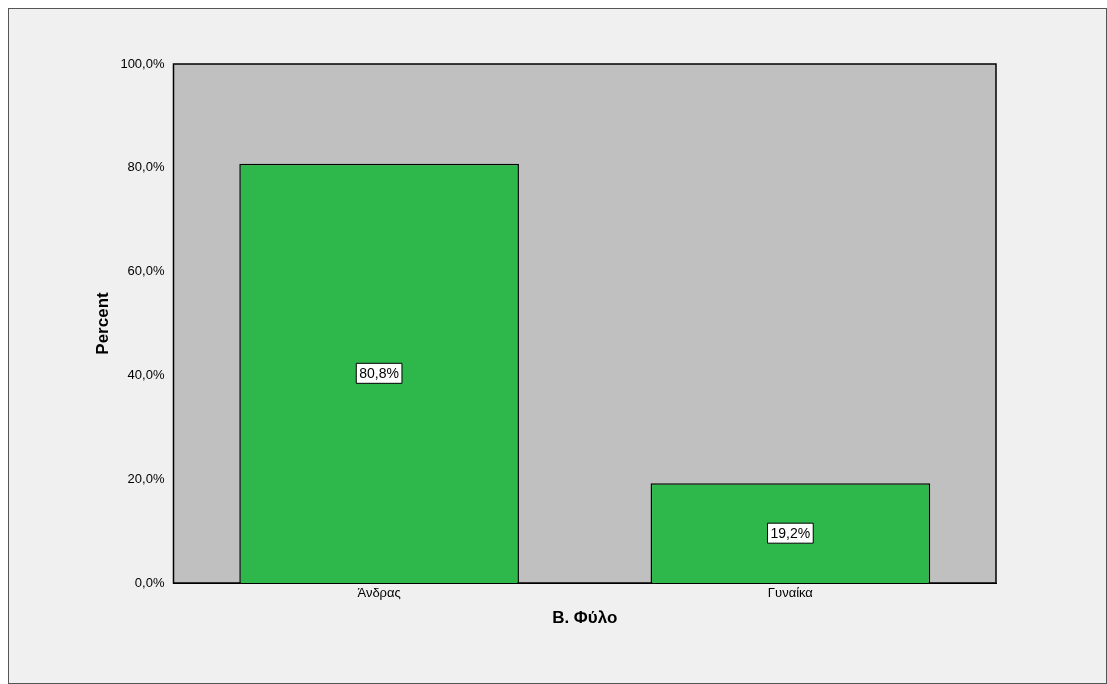  I want to click on y-tick-label: 0,0%, so click(149, 582).